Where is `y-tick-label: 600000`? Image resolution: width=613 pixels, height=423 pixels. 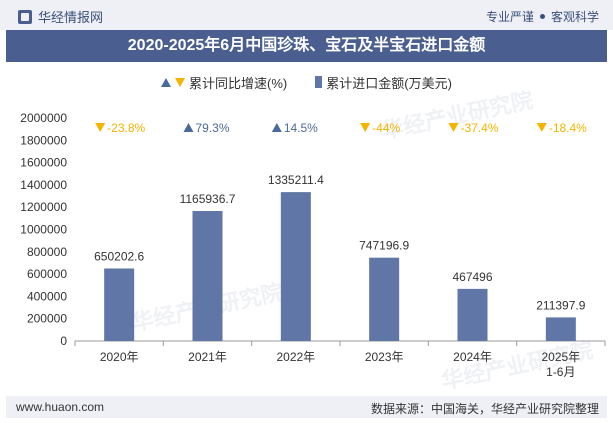
y-tick-label: 600000 is located at coordinates (47, 274).